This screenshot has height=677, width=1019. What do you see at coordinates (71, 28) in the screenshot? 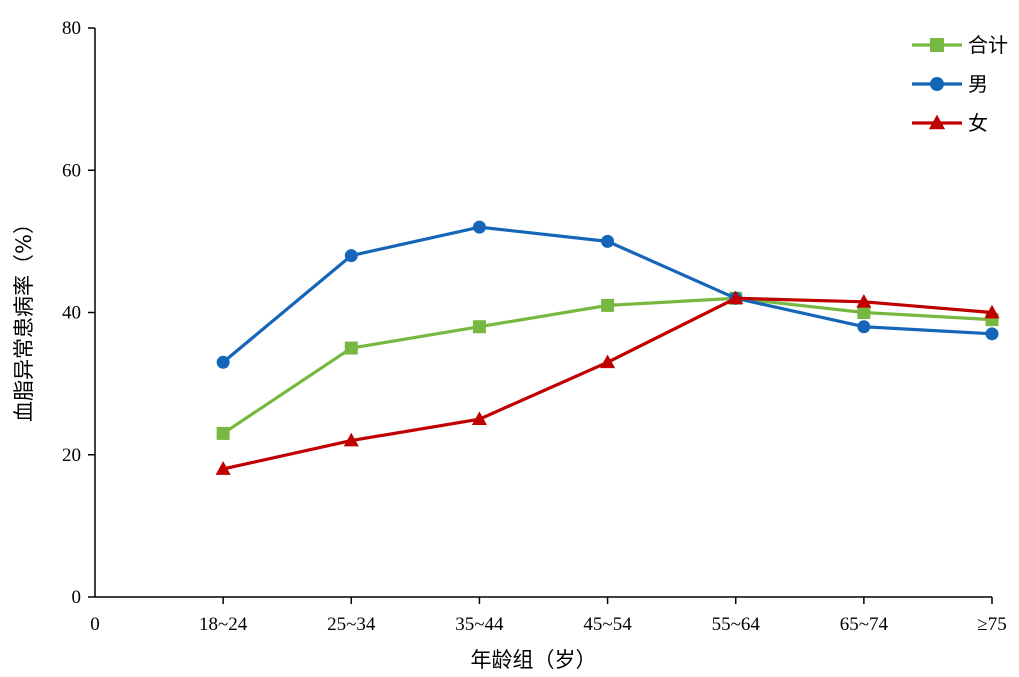
I see `y-tick-label: 80` at bounding box center [71, 28].